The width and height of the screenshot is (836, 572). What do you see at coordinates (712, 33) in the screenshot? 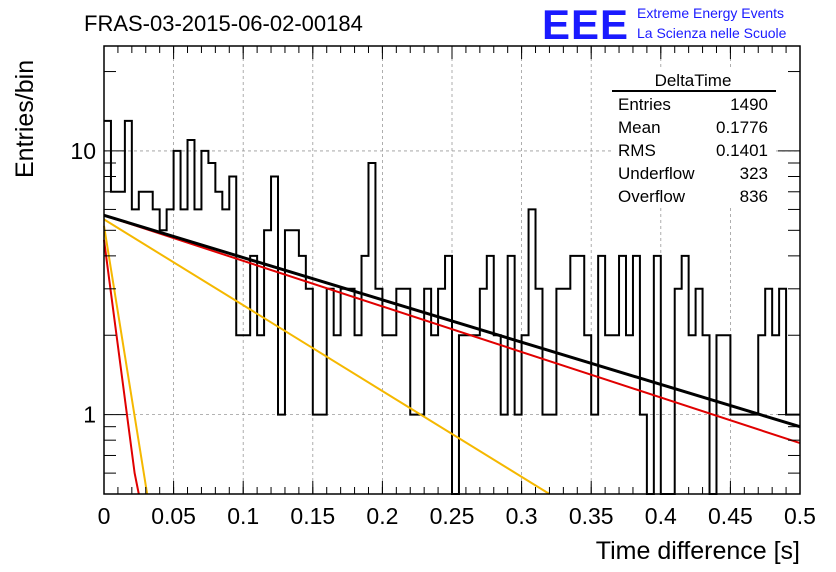
I see `eee-logo-line2: La Scienza nelle Scuole` at bounding box center [712, 33].